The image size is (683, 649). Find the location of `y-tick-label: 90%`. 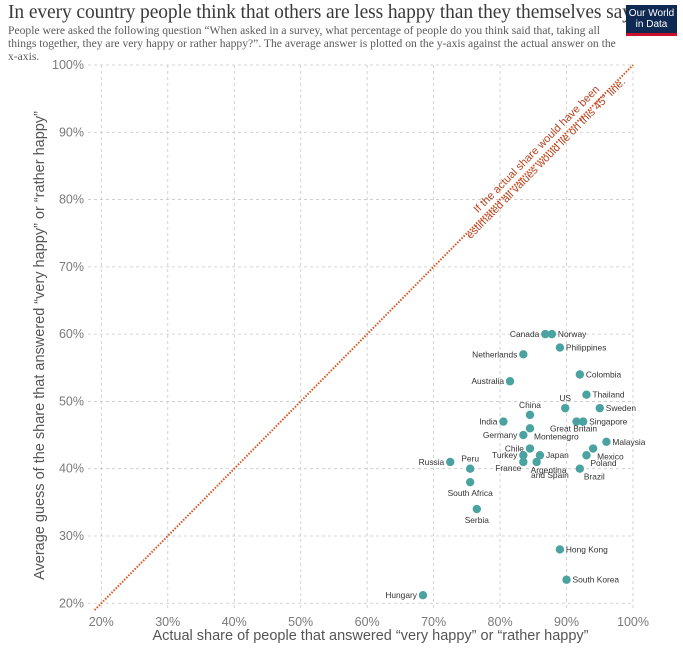

y-tick-label: 90% is located at coordinates (71, 132).